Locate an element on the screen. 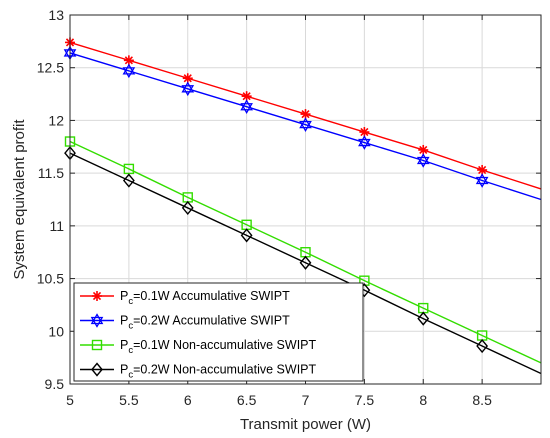 Image resolution: width=550 pixels, height=438 pixels. legend-item: Pc=0.2W Non-accumulative SWIPT is located at coordinates (198, 371).